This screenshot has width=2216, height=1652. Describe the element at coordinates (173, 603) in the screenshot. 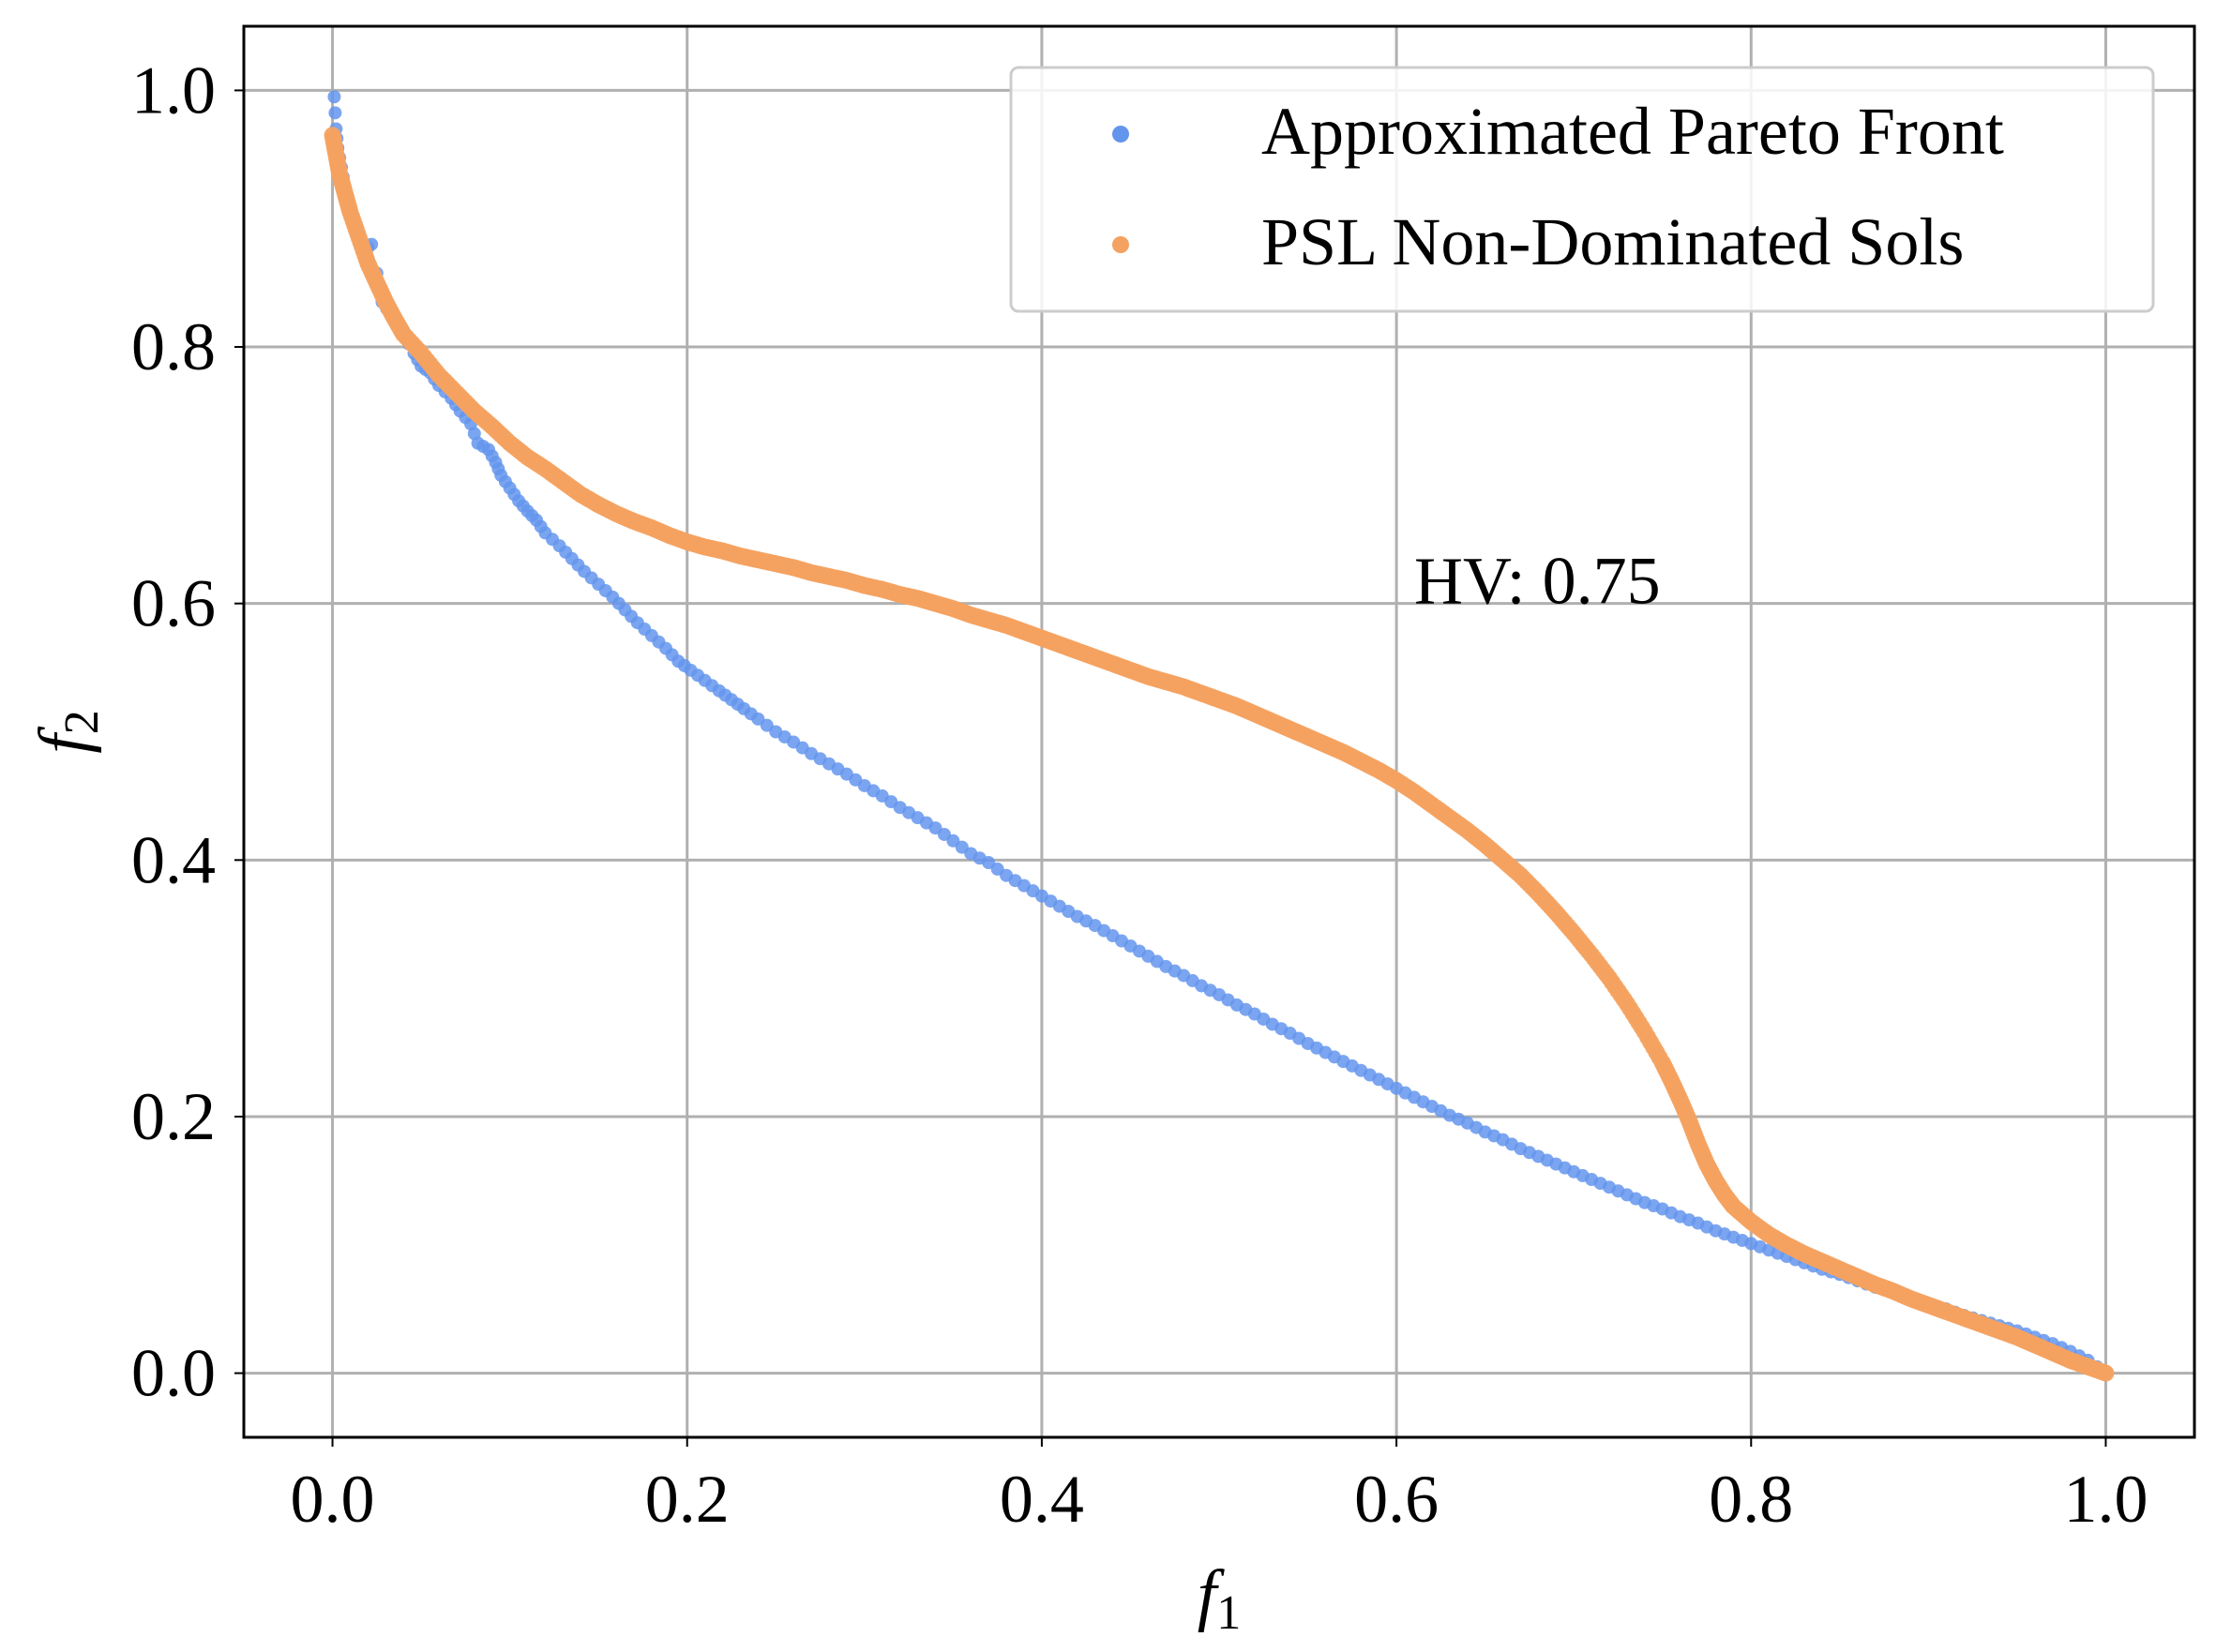

I see `y-tick-label: 0.6` at that location.